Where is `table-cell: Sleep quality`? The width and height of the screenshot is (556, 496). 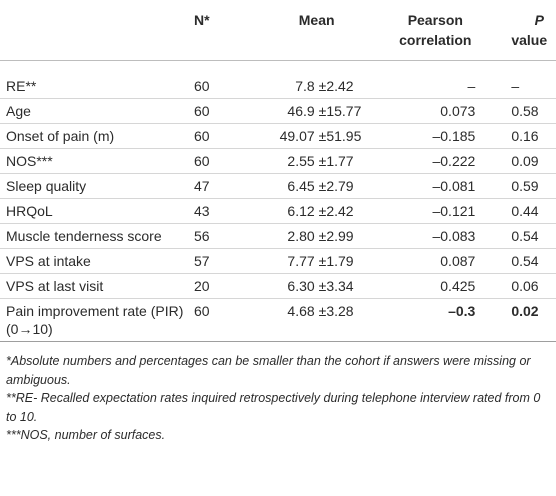 table-cell: Sleep quality is located at coordinates (46, 186).